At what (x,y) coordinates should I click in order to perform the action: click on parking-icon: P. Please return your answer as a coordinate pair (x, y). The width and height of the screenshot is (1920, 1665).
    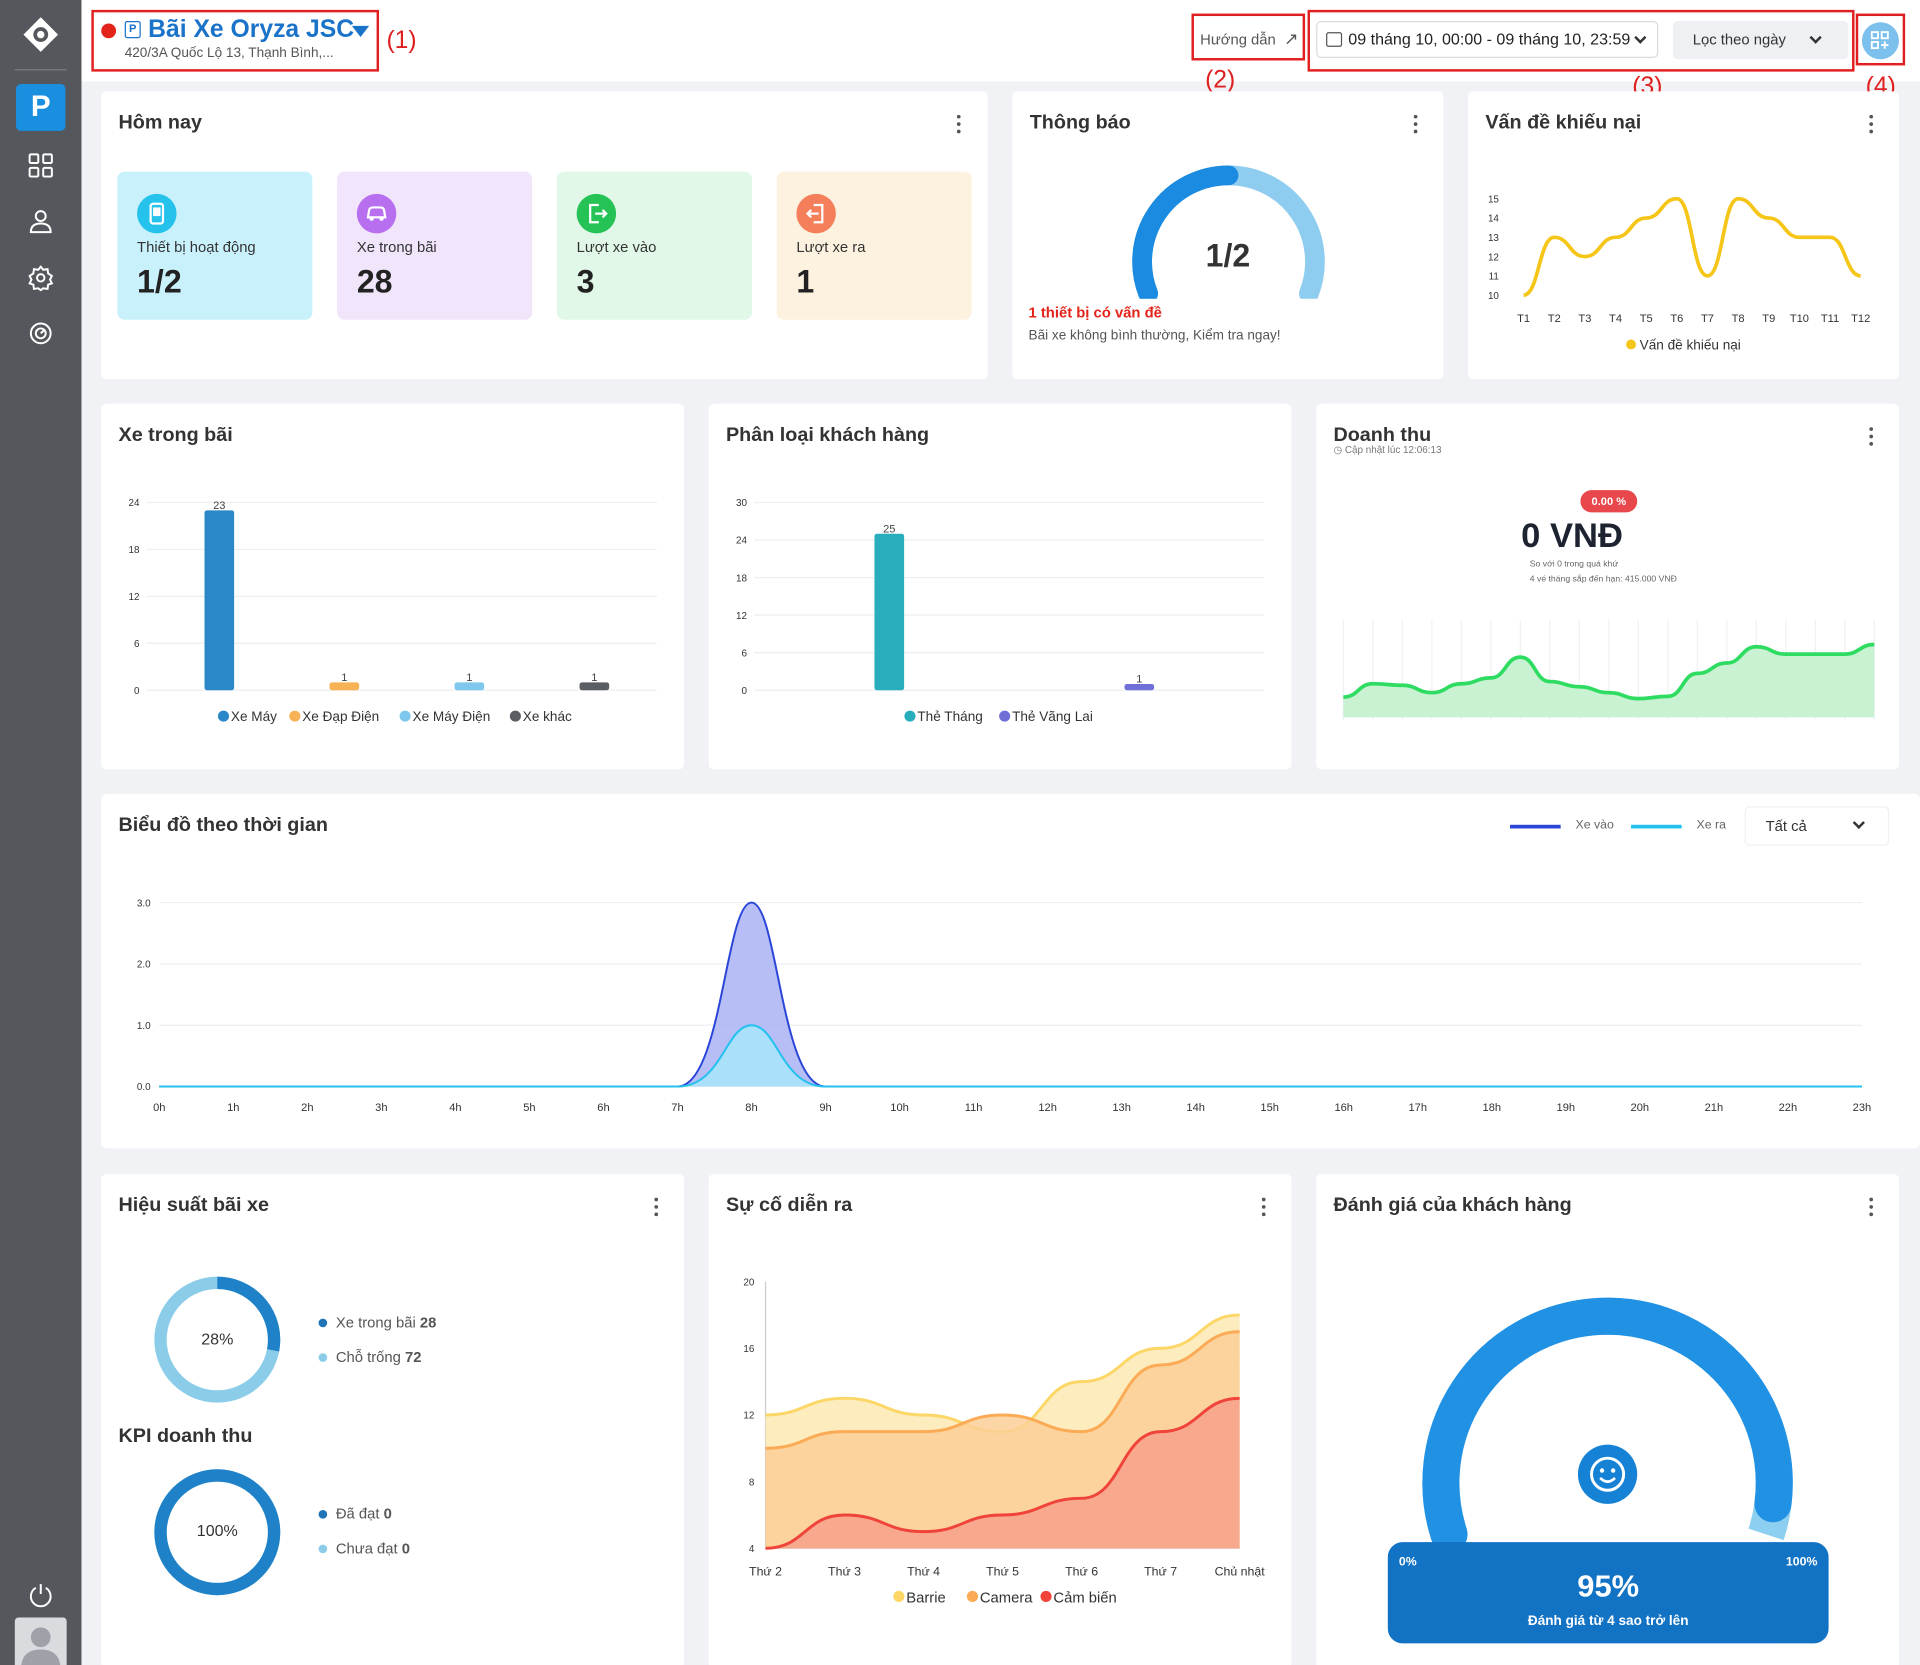
    Looking at the image, I should click on (41, 107).